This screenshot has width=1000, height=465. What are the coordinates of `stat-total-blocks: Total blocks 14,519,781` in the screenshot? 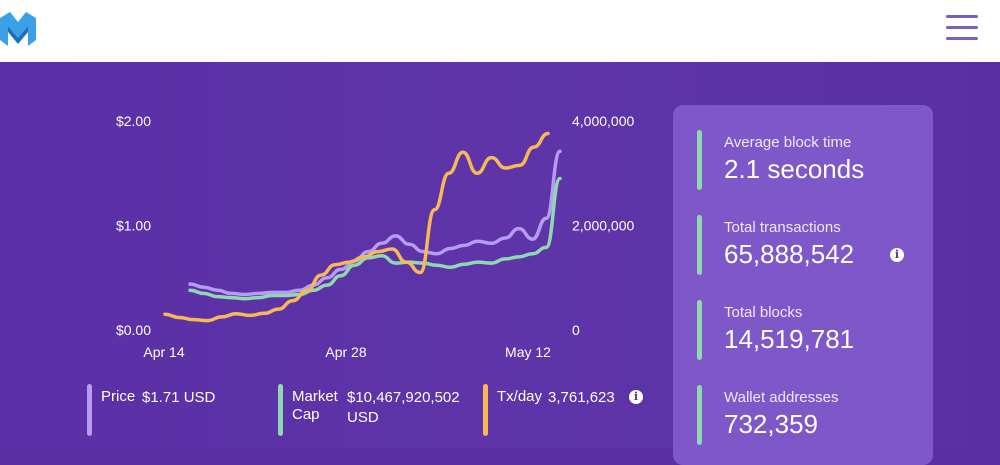 It's located at (812, 330).